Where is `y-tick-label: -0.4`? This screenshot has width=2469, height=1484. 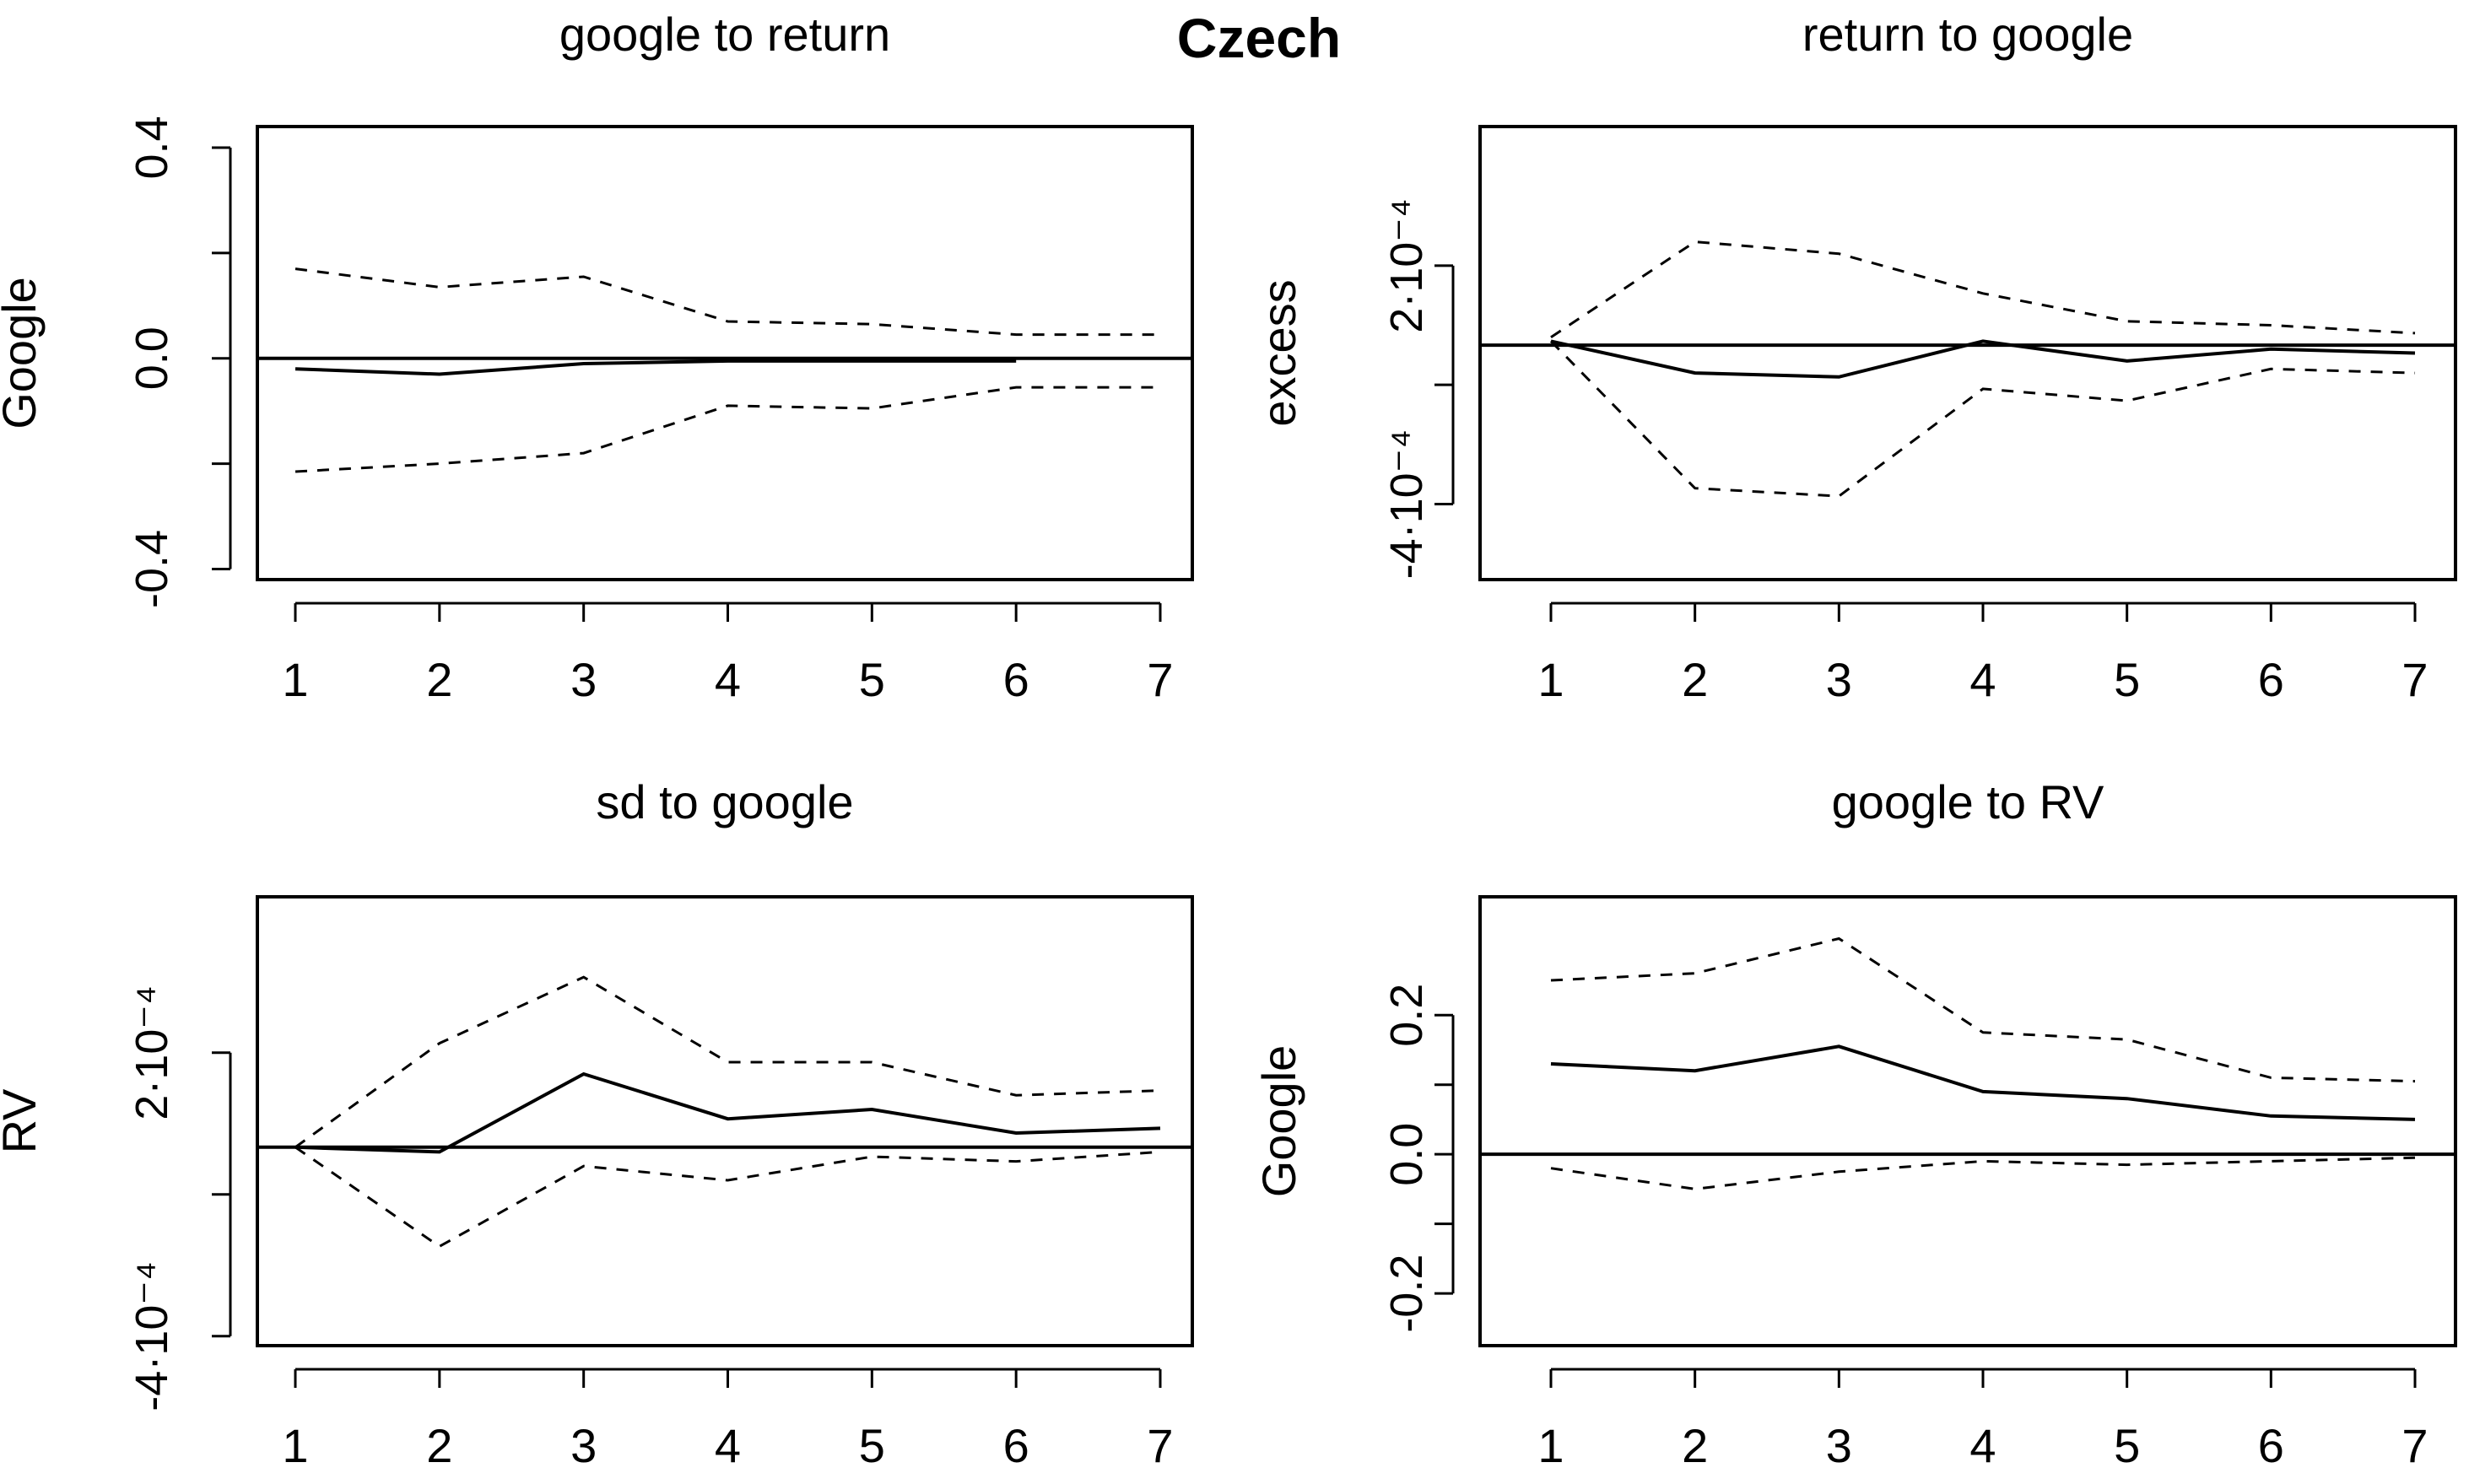 y-tick-label: -0.4 is located at coordinates (152, 569).